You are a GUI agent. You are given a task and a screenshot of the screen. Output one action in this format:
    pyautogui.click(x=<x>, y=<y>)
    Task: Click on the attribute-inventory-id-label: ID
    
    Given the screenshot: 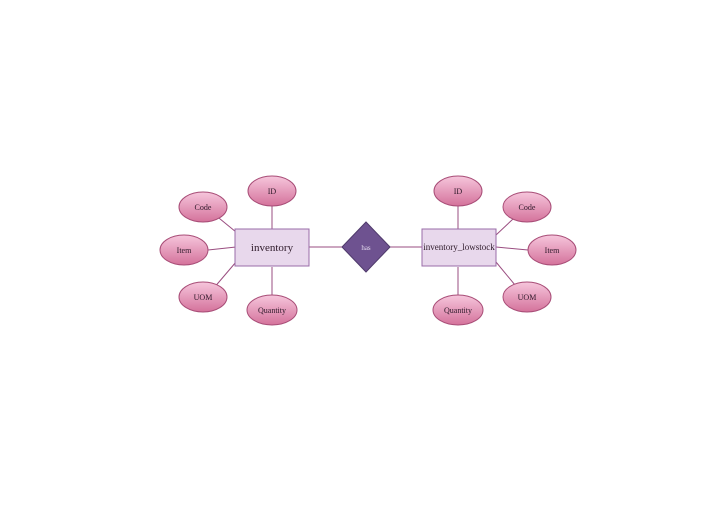 What is the action you would take?
    pyautogui.click(x=272, y=191)
    